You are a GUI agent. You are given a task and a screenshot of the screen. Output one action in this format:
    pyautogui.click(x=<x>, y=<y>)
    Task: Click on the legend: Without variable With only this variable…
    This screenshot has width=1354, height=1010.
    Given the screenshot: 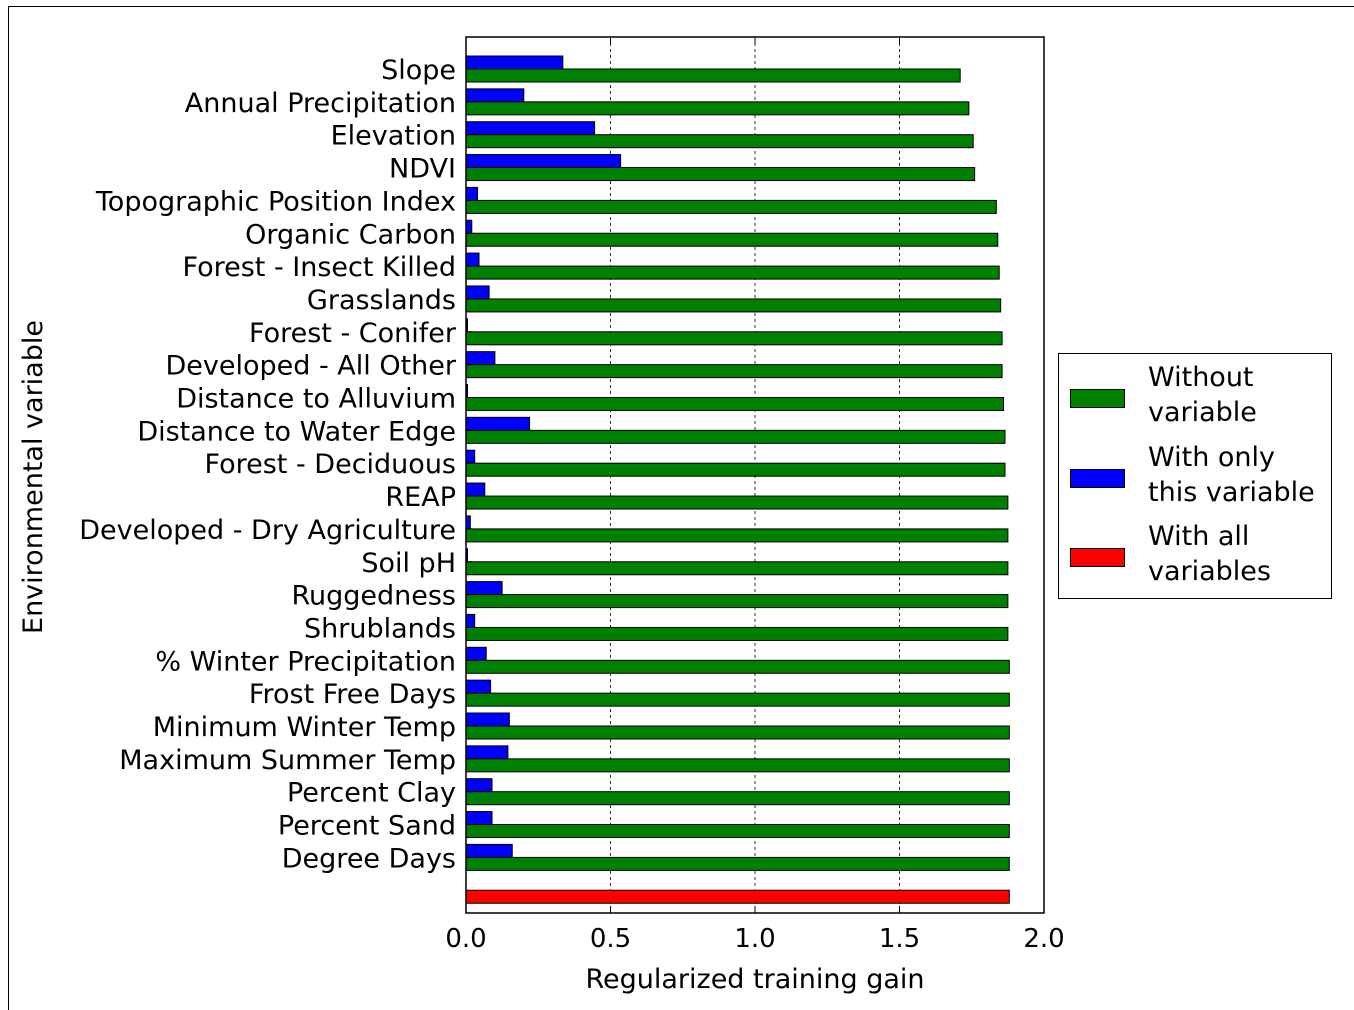 What is the action you would take?
    pyautogui.click(x=1195, y=476)
    